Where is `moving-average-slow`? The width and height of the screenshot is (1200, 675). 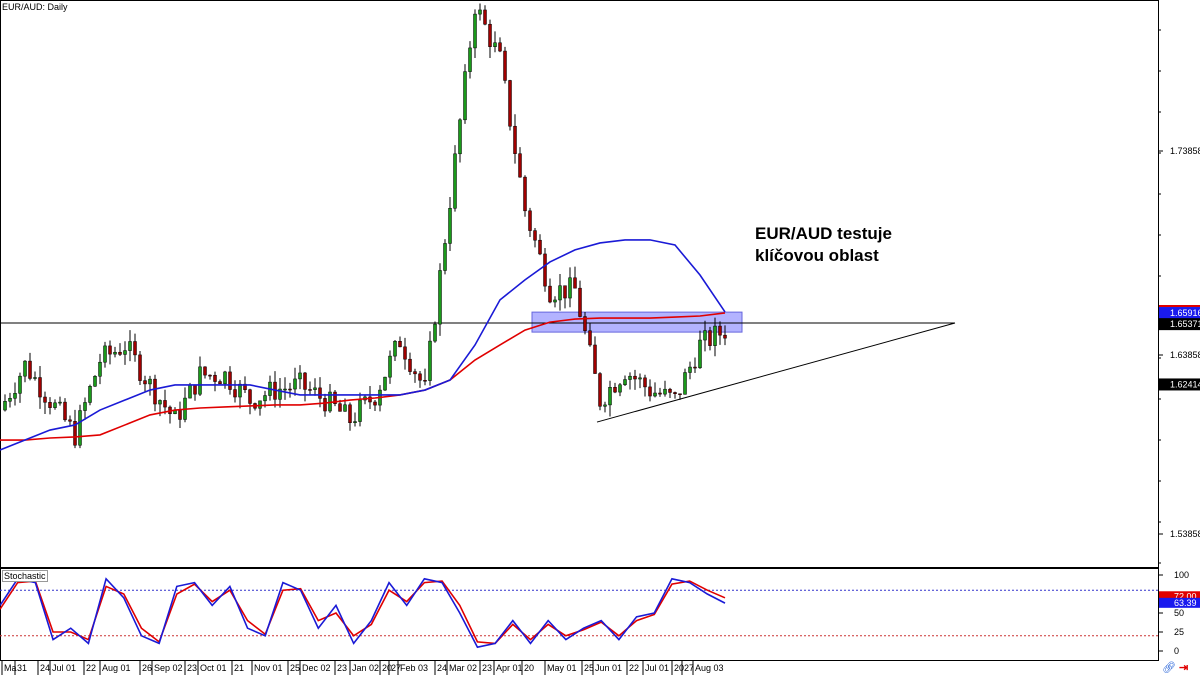
moving-average-slow is located at coordinates (363, 376).